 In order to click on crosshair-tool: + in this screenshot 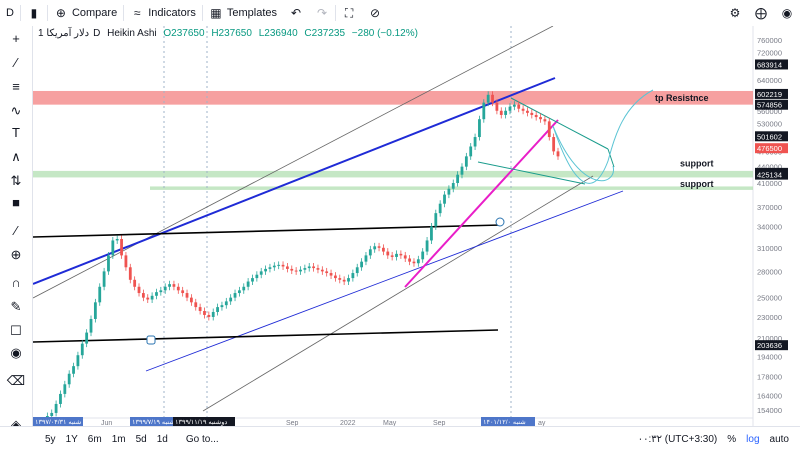, I will do `click(16, 39)`.